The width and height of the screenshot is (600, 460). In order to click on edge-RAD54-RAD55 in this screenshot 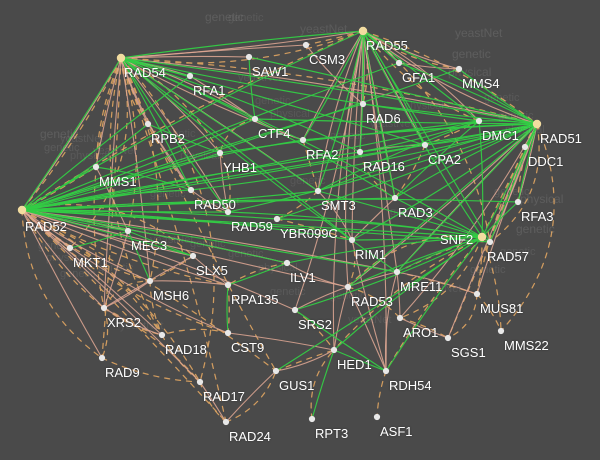, I will do `click(242, 44)`.